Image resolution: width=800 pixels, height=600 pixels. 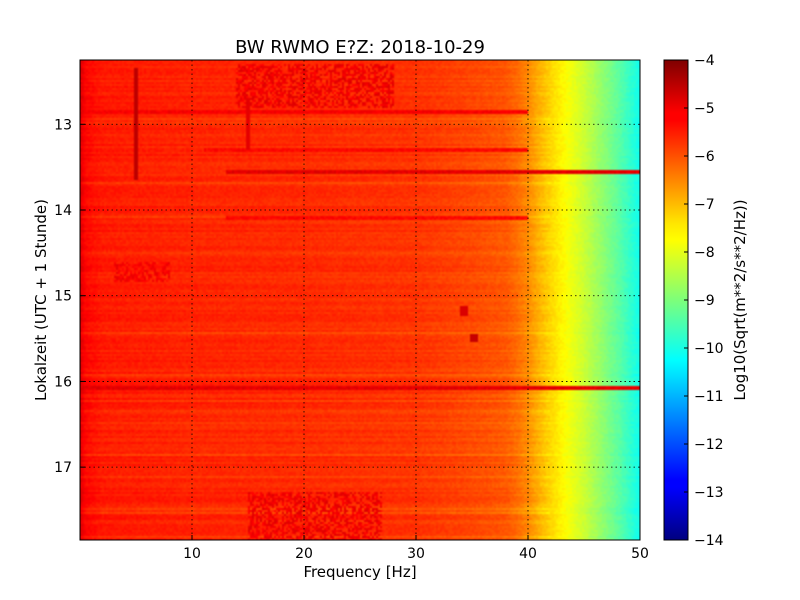 I want to click on colorbar-ticks: −4 −5 −6 −7 −8 −9 −10 −11 −12 −13 −14, so click(x=704, y=301).